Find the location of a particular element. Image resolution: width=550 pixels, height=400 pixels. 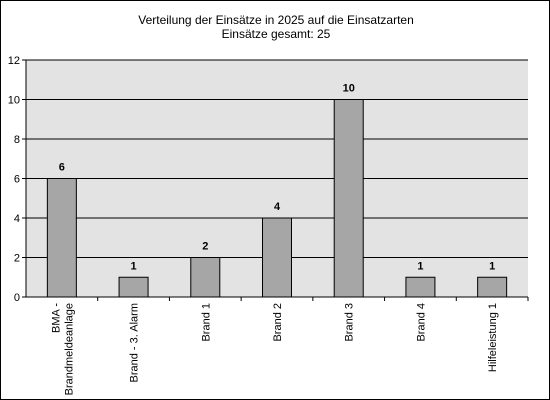

y-tick-label: 0 is located at coordinates (17, 298).